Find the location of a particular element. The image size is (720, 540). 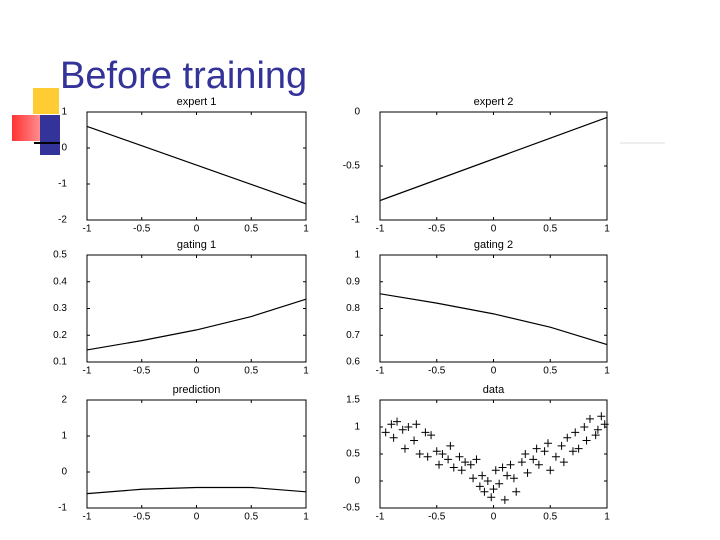

y-tick-label: 0.6 is located at coordinates (353, 362).